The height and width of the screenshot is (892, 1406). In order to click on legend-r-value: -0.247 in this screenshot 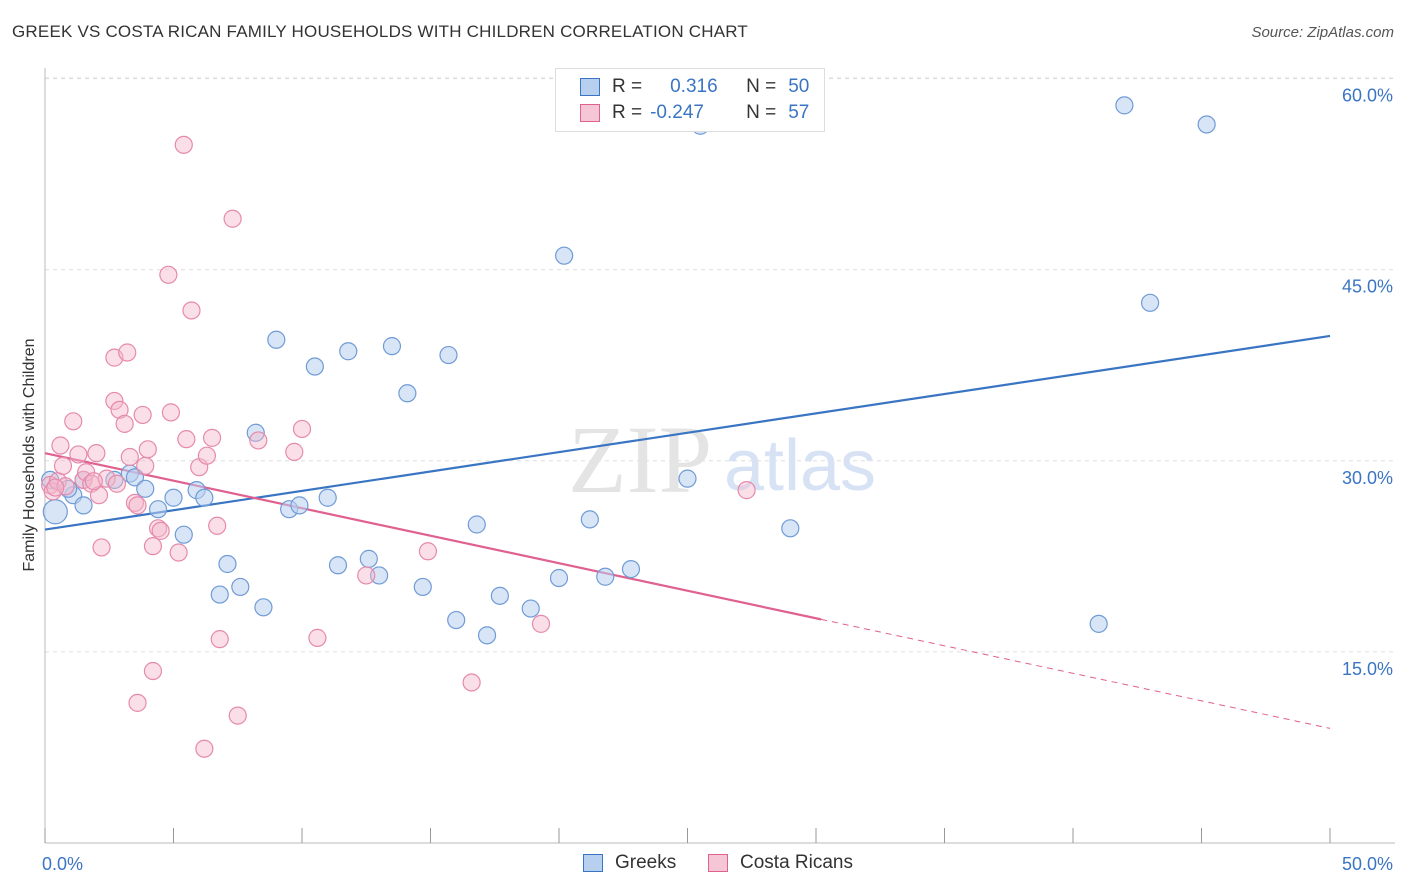, I will do `click(677, 112)`.